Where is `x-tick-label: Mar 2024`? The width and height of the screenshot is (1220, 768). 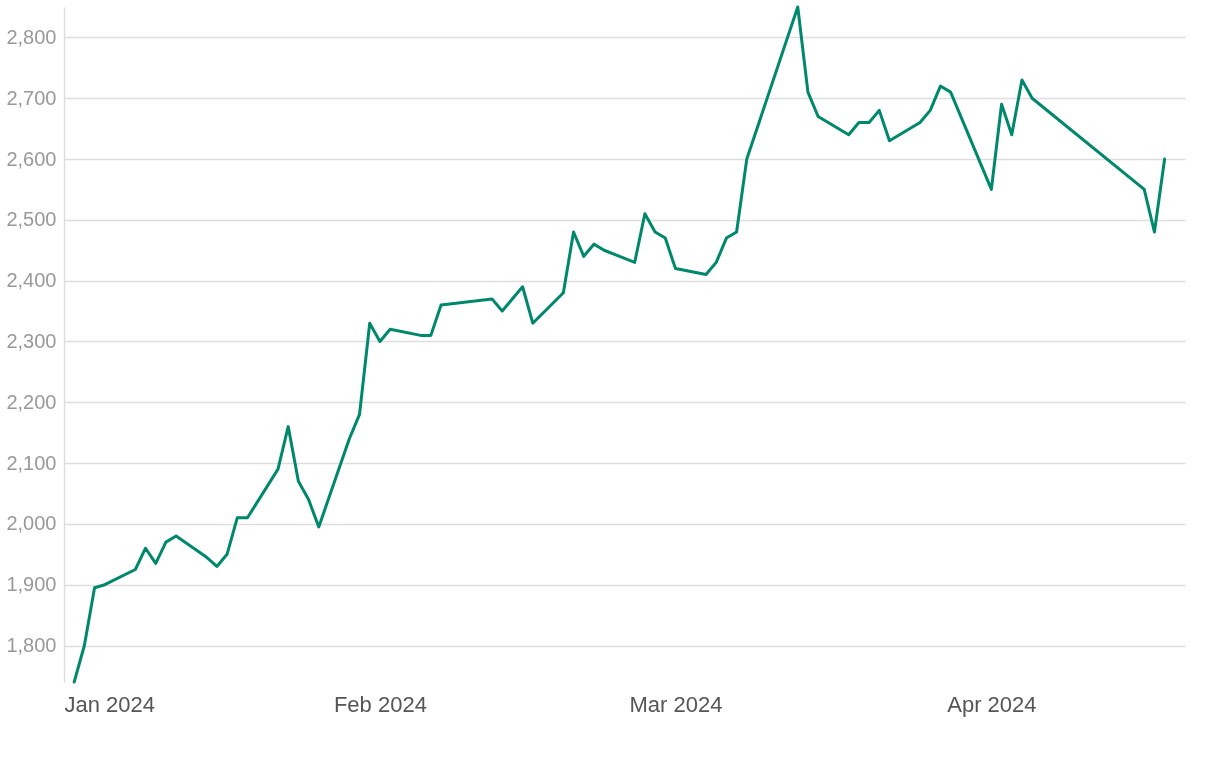
x-tick-label: Mar 2024 is located at coordinates (676, 704).